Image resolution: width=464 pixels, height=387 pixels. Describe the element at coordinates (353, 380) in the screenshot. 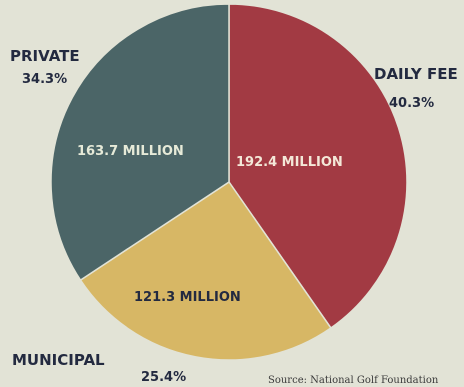

I see `source-note: Source: National Golf Foundation` at that location.